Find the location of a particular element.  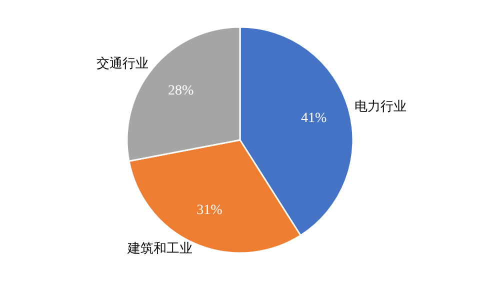

data-label: 31% is located at coordinates (209, 210).